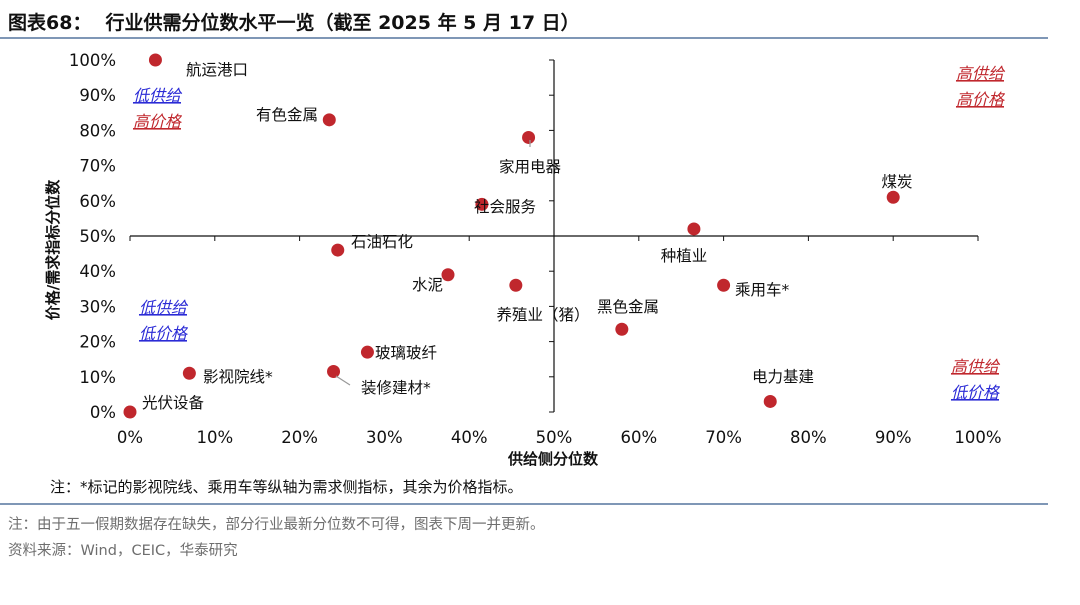 This screenshot has height=605, width=1080. What do you see at coordinates (286, 487) in the screenshot?
I see `chart-footnote: 注：*标记的影视院线、乘用车等纵轴为需求侧指标，其余为价格指标。` at bounding box center [286, 487].